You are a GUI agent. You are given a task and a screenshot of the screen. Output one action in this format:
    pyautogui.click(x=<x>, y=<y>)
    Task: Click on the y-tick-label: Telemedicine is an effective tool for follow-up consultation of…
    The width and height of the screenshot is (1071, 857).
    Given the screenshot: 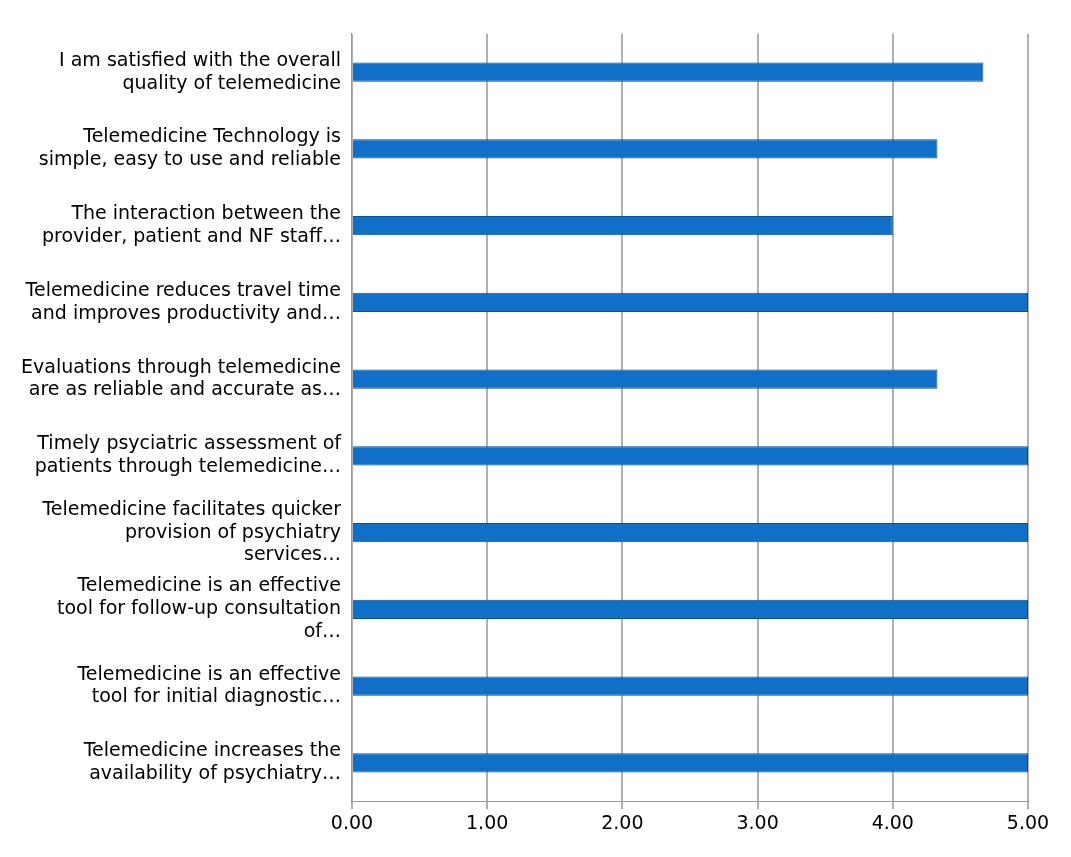 What is the action you would take?
    pyautogui.click(x=198, y=607)
    